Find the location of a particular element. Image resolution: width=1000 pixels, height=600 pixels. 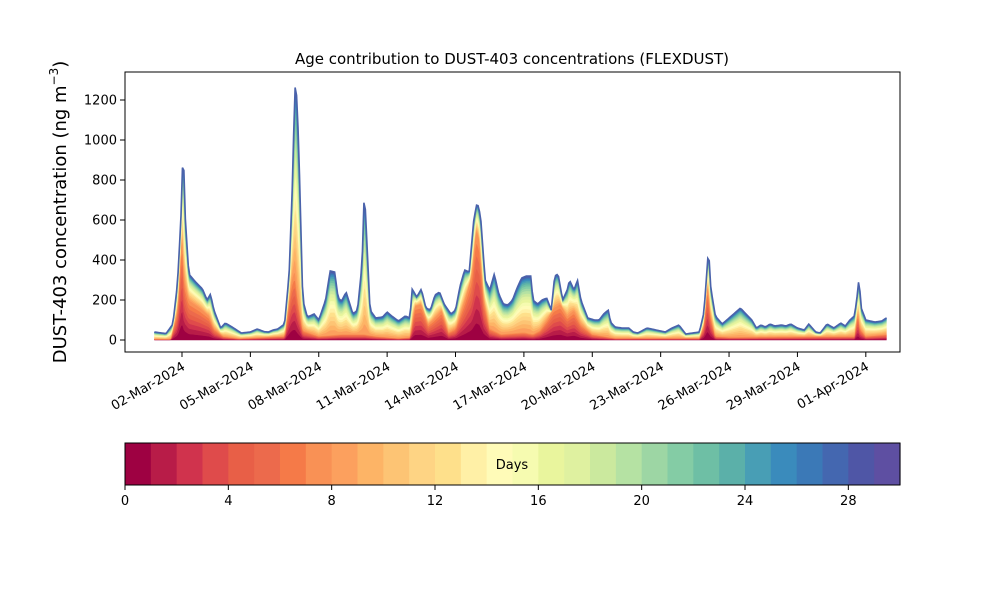

y-tick-label: 600 is located at coordinates (104, 221).